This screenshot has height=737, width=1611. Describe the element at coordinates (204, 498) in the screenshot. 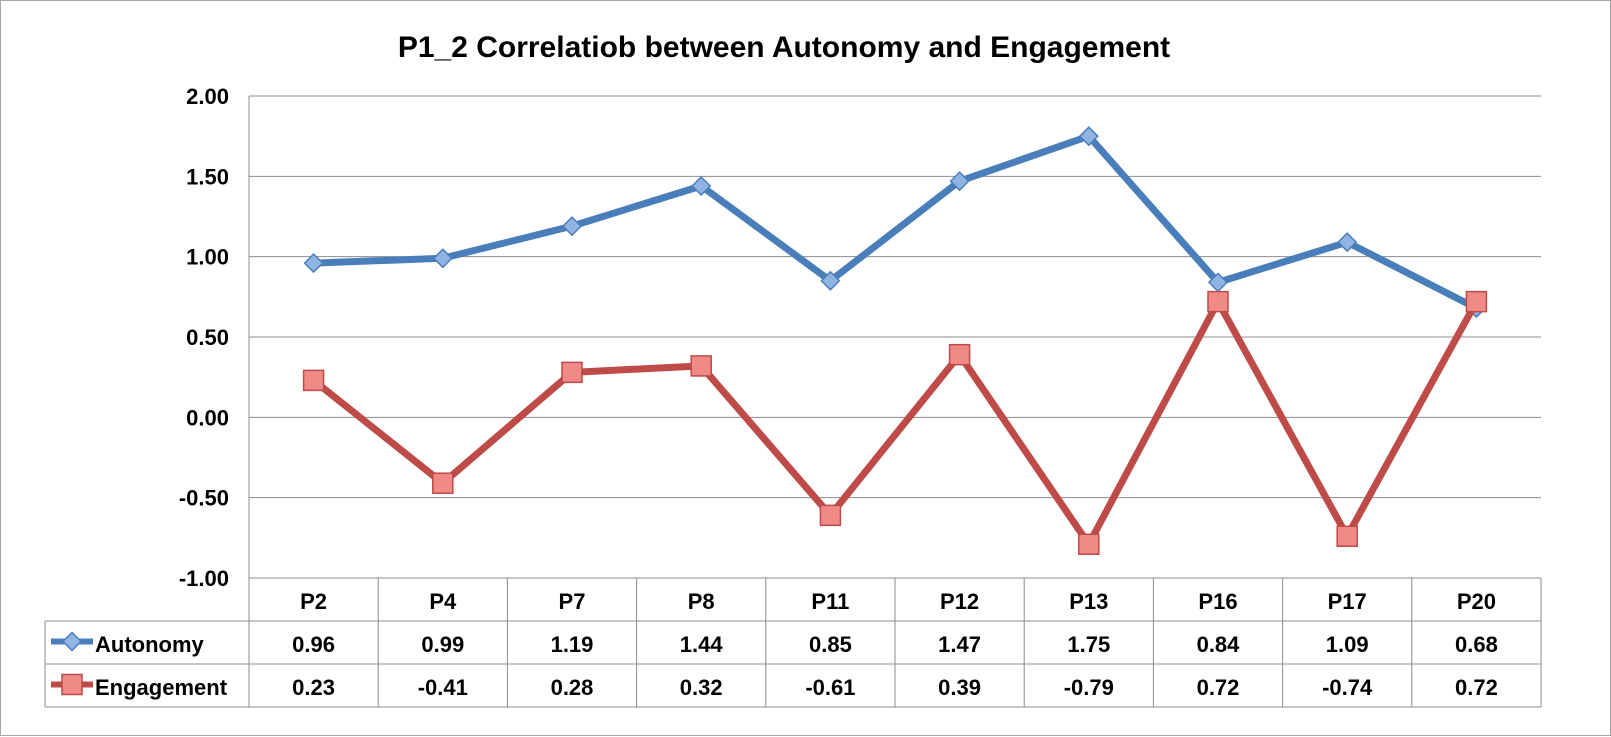

I see `y-tick-label: -0.50` at that location.